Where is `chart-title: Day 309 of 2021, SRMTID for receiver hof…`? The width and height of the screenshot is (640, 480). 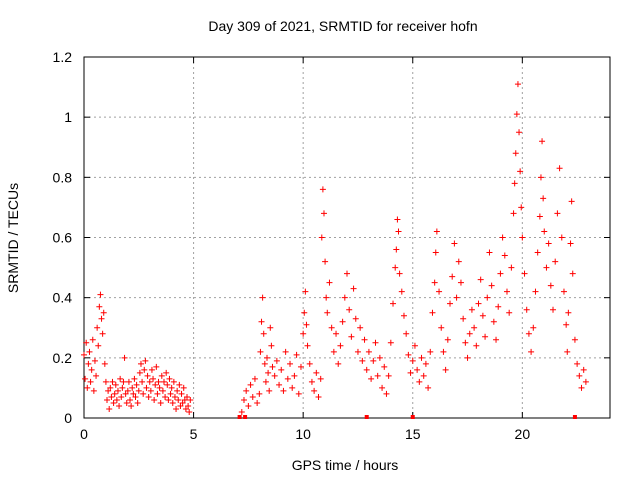
chart-title: Day 309 of 2021, SRMTID for receiver hof… is located at coordinates (342, 26).